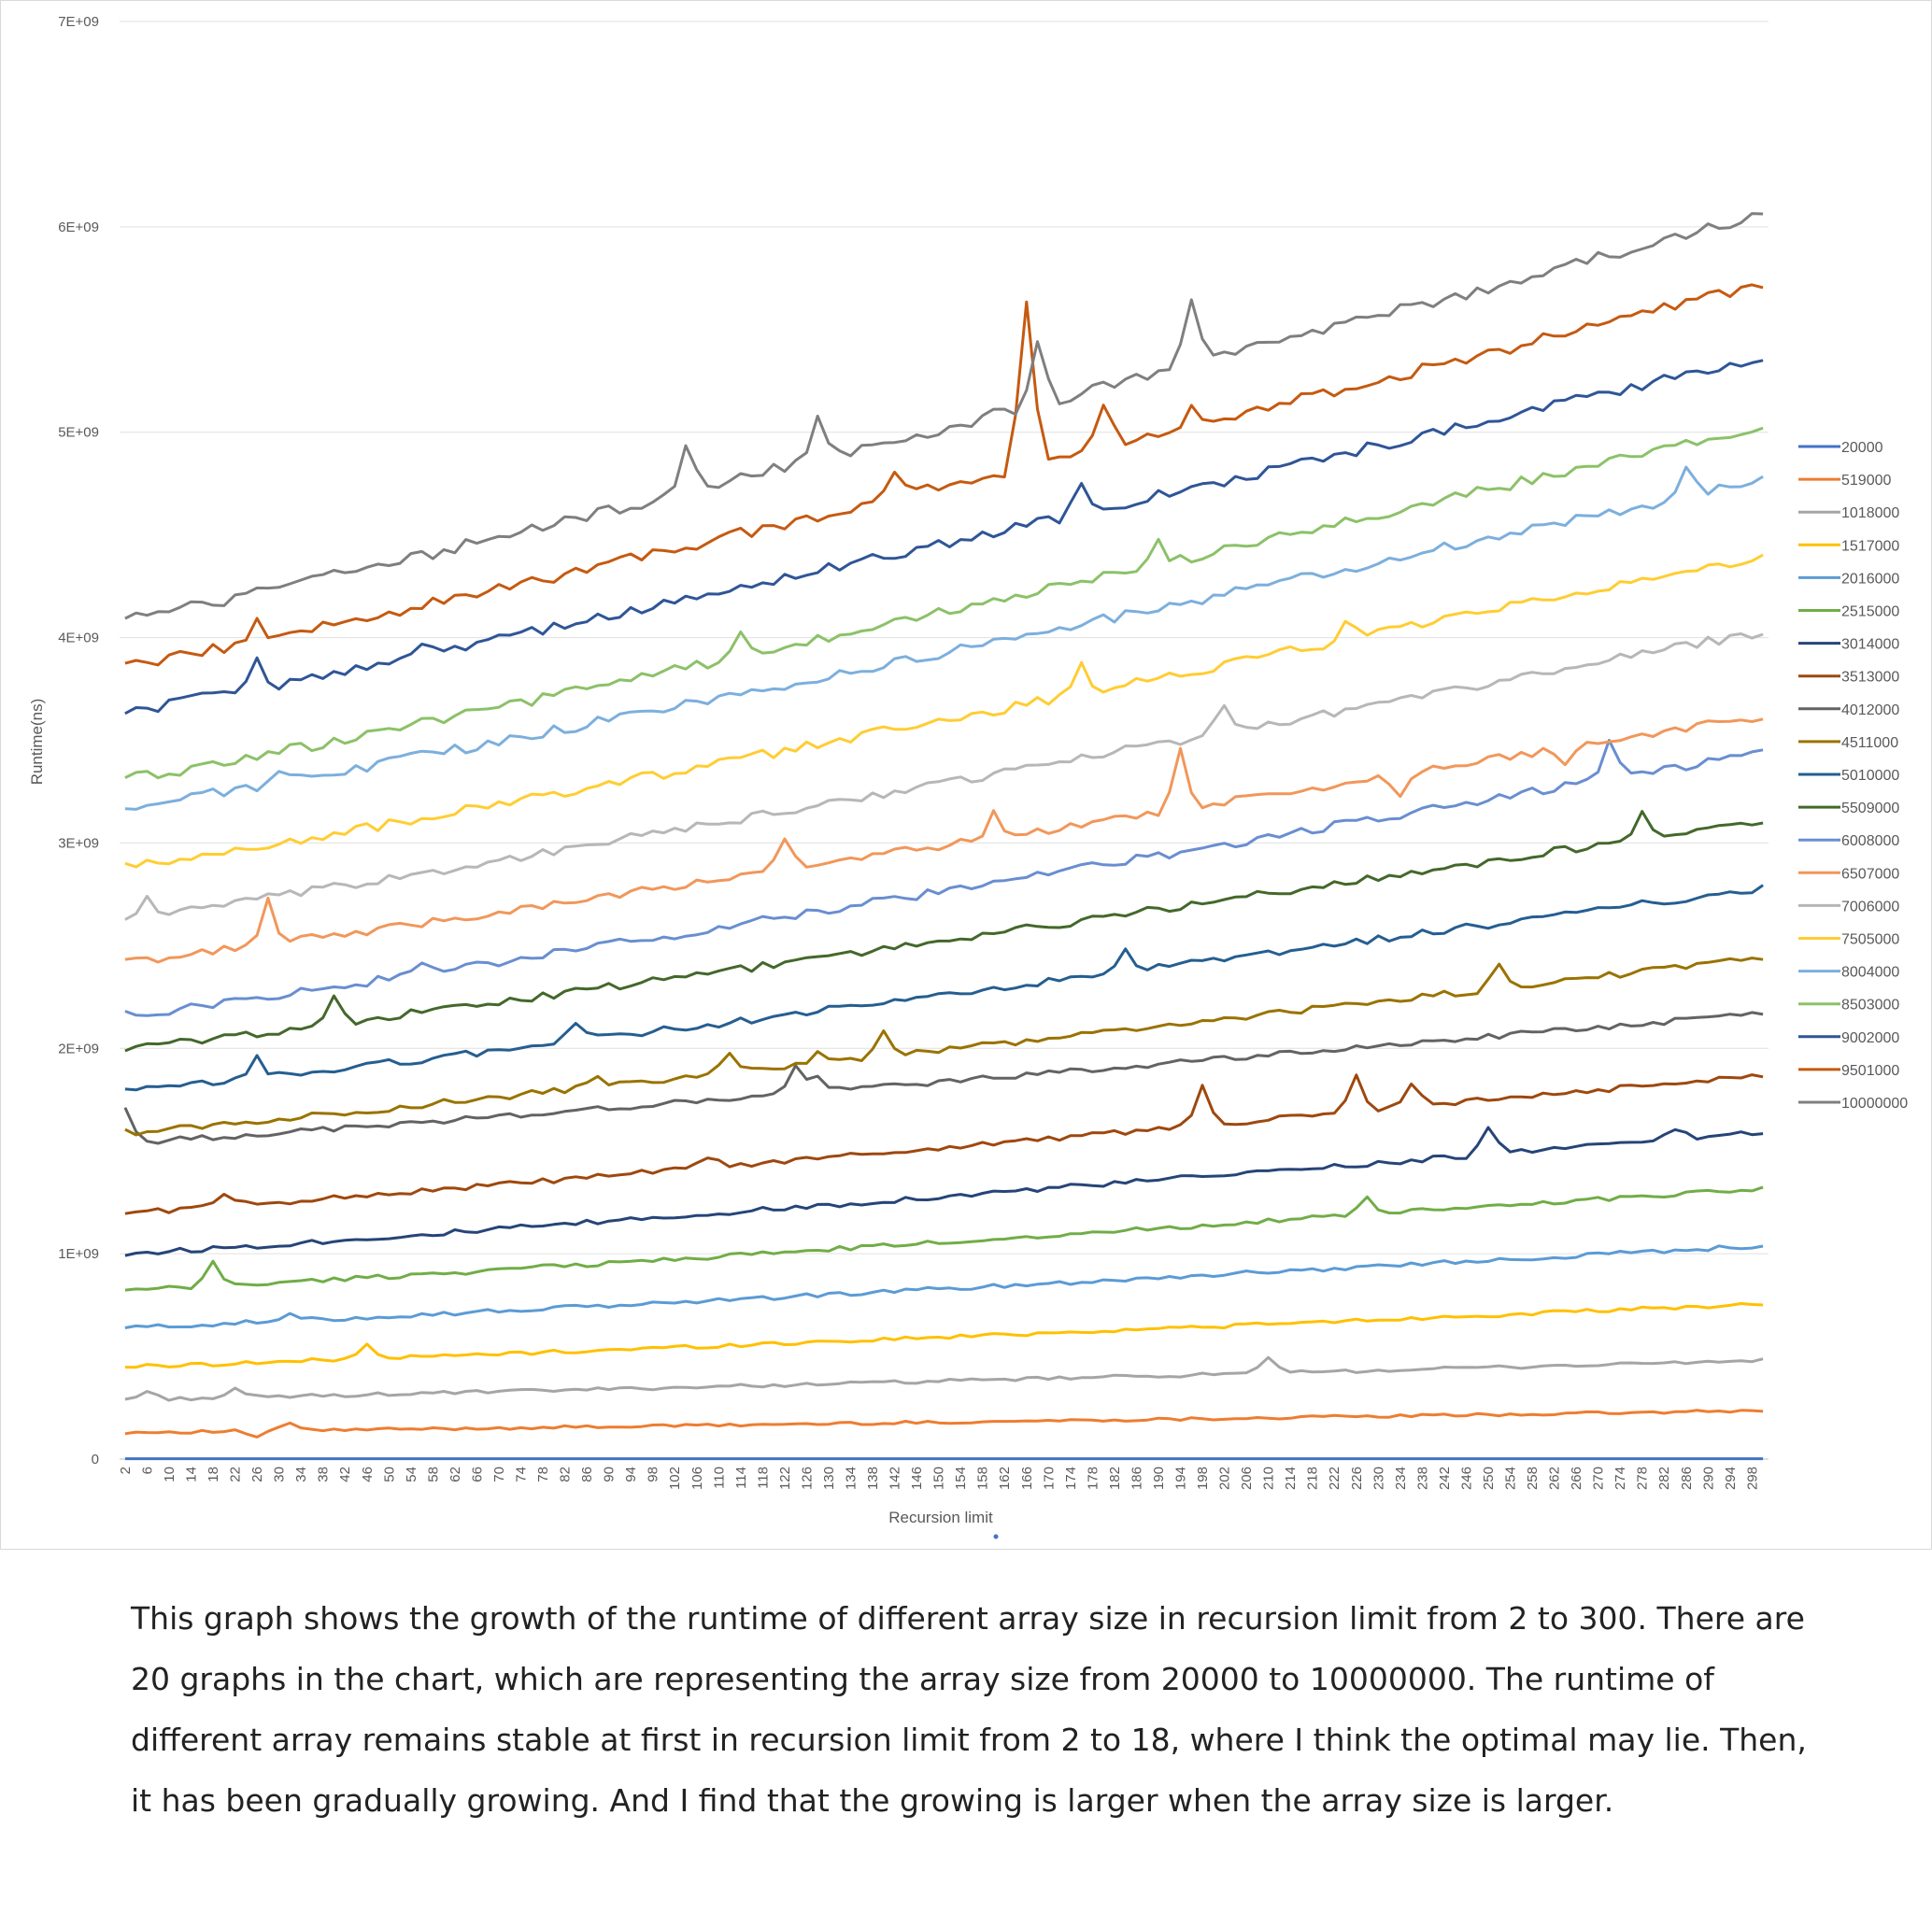  I want to click on x-tick-label: 122, so click(785, 1478).